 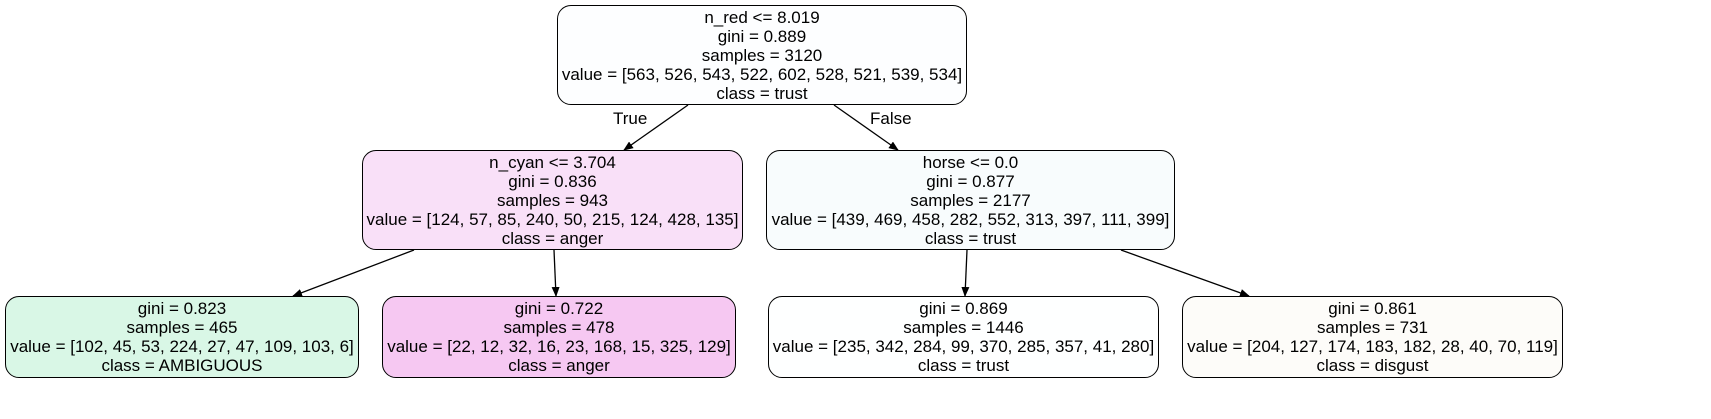 What do you see at coordinates (559, 308) in the screenshot?
I see `node-text-line: gini = 0.722` at bounding box center [559, 308].